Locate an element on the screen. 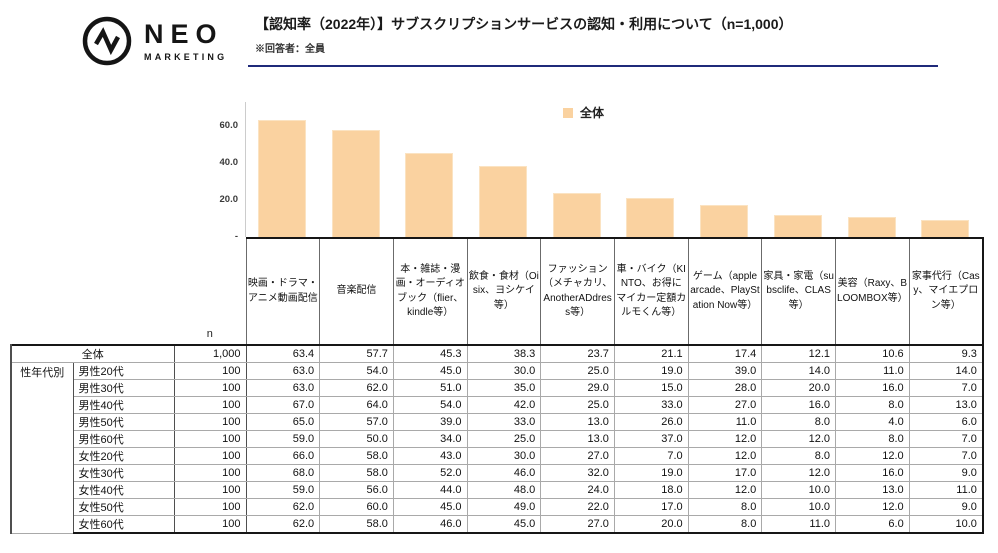 Image resolution: width=998 pixels, height=553 pixels. cell-value: 37.0 is located at coordinates (651, 439).